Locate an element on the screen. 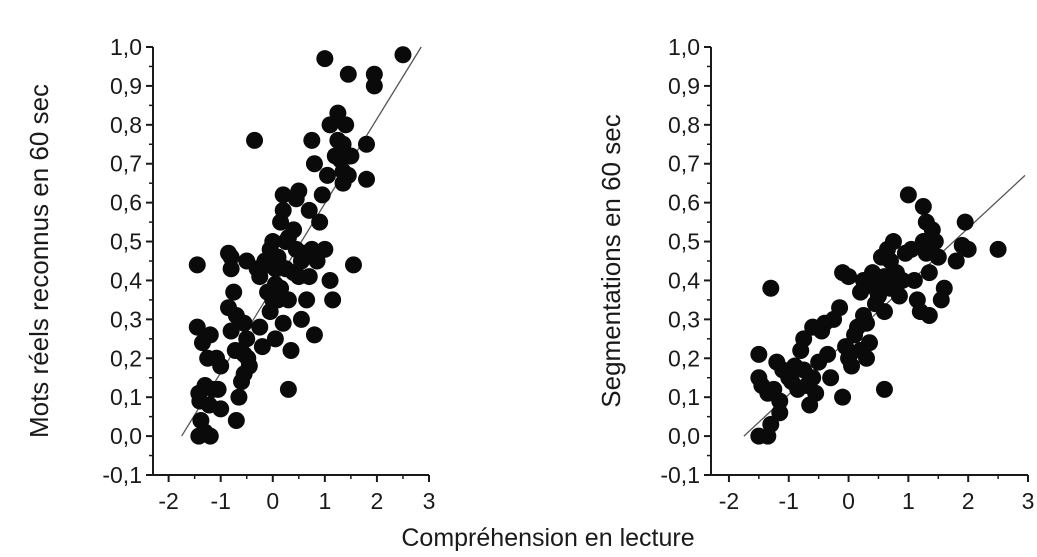 The height and width of the screenshot is (557, 1037). y-tick-label: 0,2 is located at coordinates (126, 358).